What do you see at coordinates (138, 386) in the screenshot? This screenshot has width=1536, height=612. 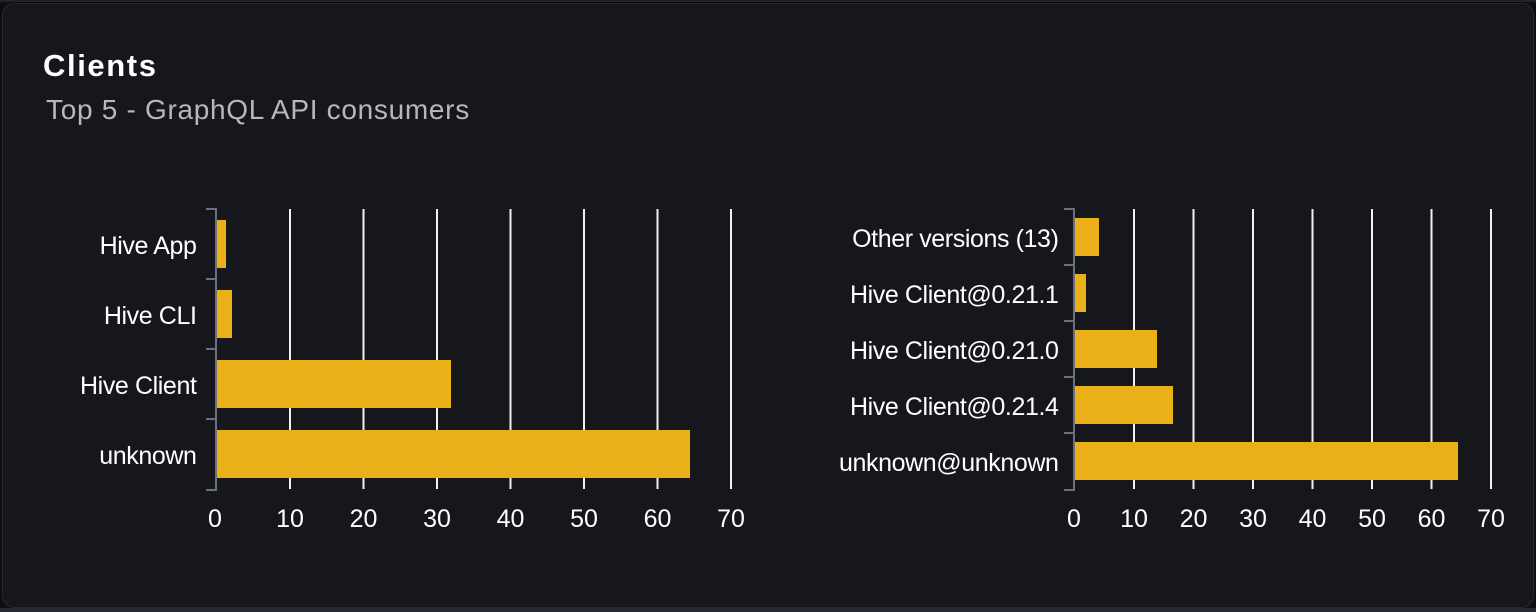 I see `svg-text: Hive Client` at bounding box center [138, 386].